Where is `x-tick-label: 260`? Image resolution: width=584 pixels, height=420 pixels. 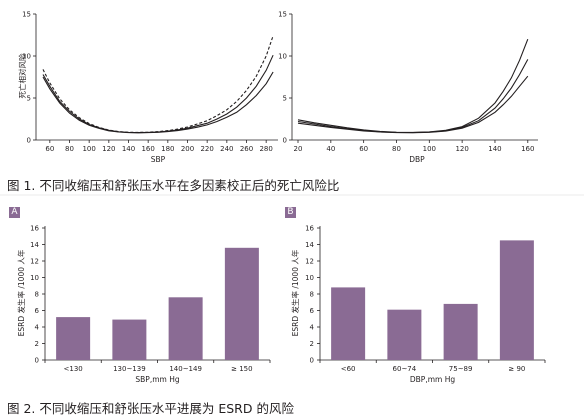 x-tick-label: 260 is located at coordinates (246, 149).